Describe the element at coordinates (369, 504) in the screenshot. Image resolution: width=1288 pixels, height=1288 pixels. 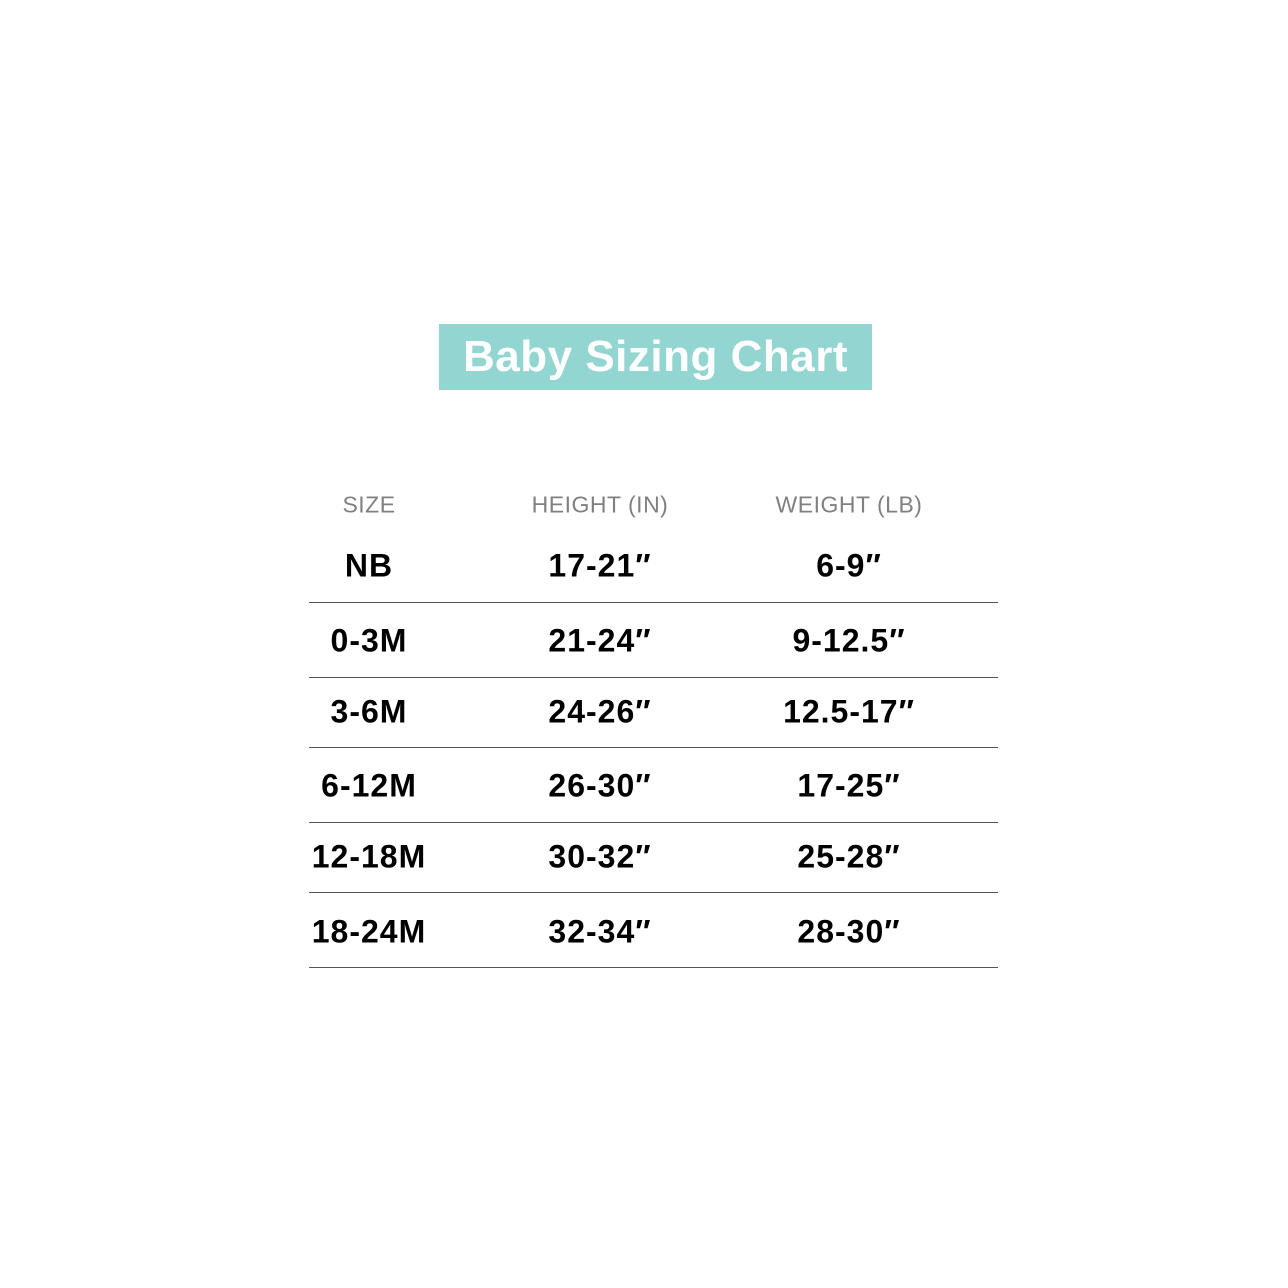
I see `column-header-size: SIZE` at that location.